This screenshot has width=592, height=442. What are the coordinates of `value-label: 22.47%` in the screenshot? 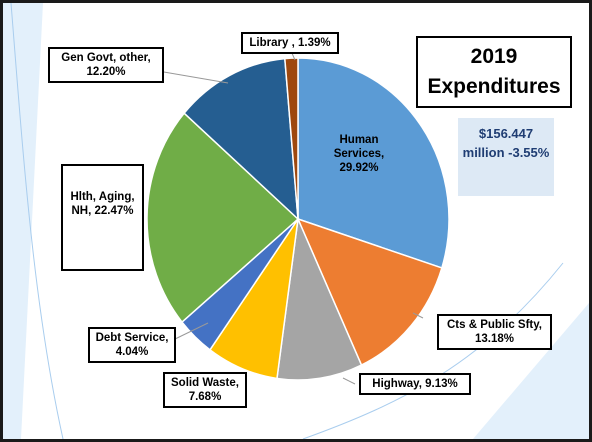 It's located at (114, 211).